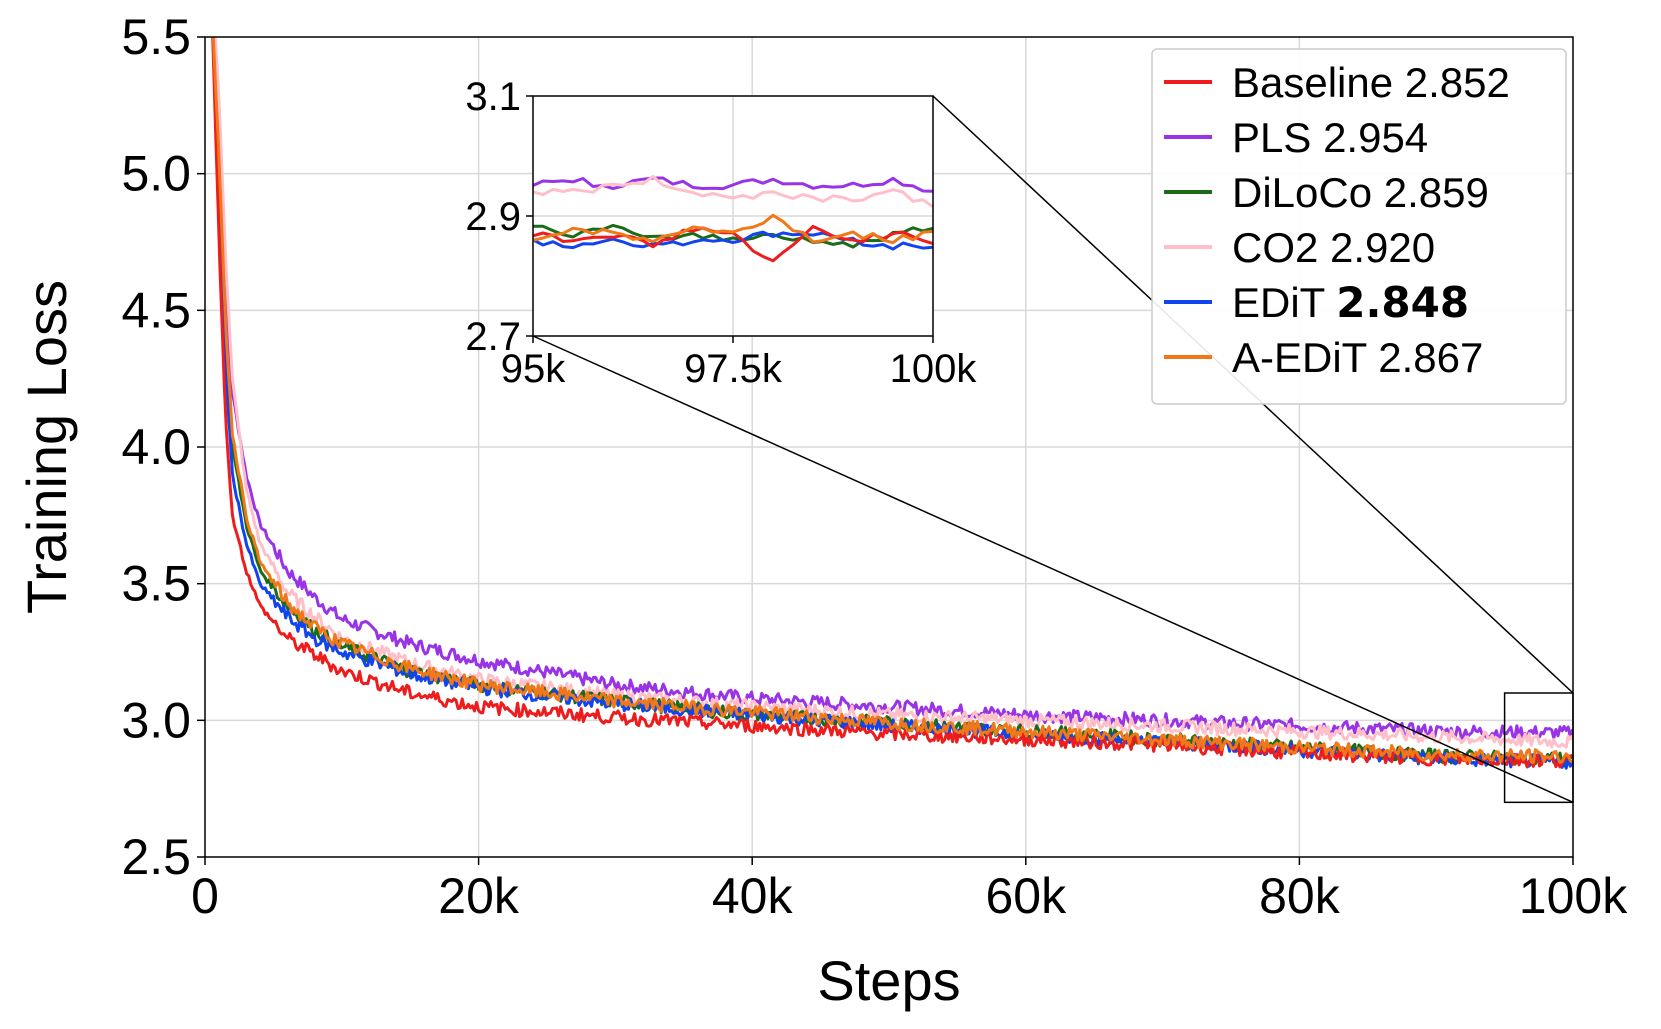  I want to click on legend-final-loss: 2.954, so click(1375, 137).